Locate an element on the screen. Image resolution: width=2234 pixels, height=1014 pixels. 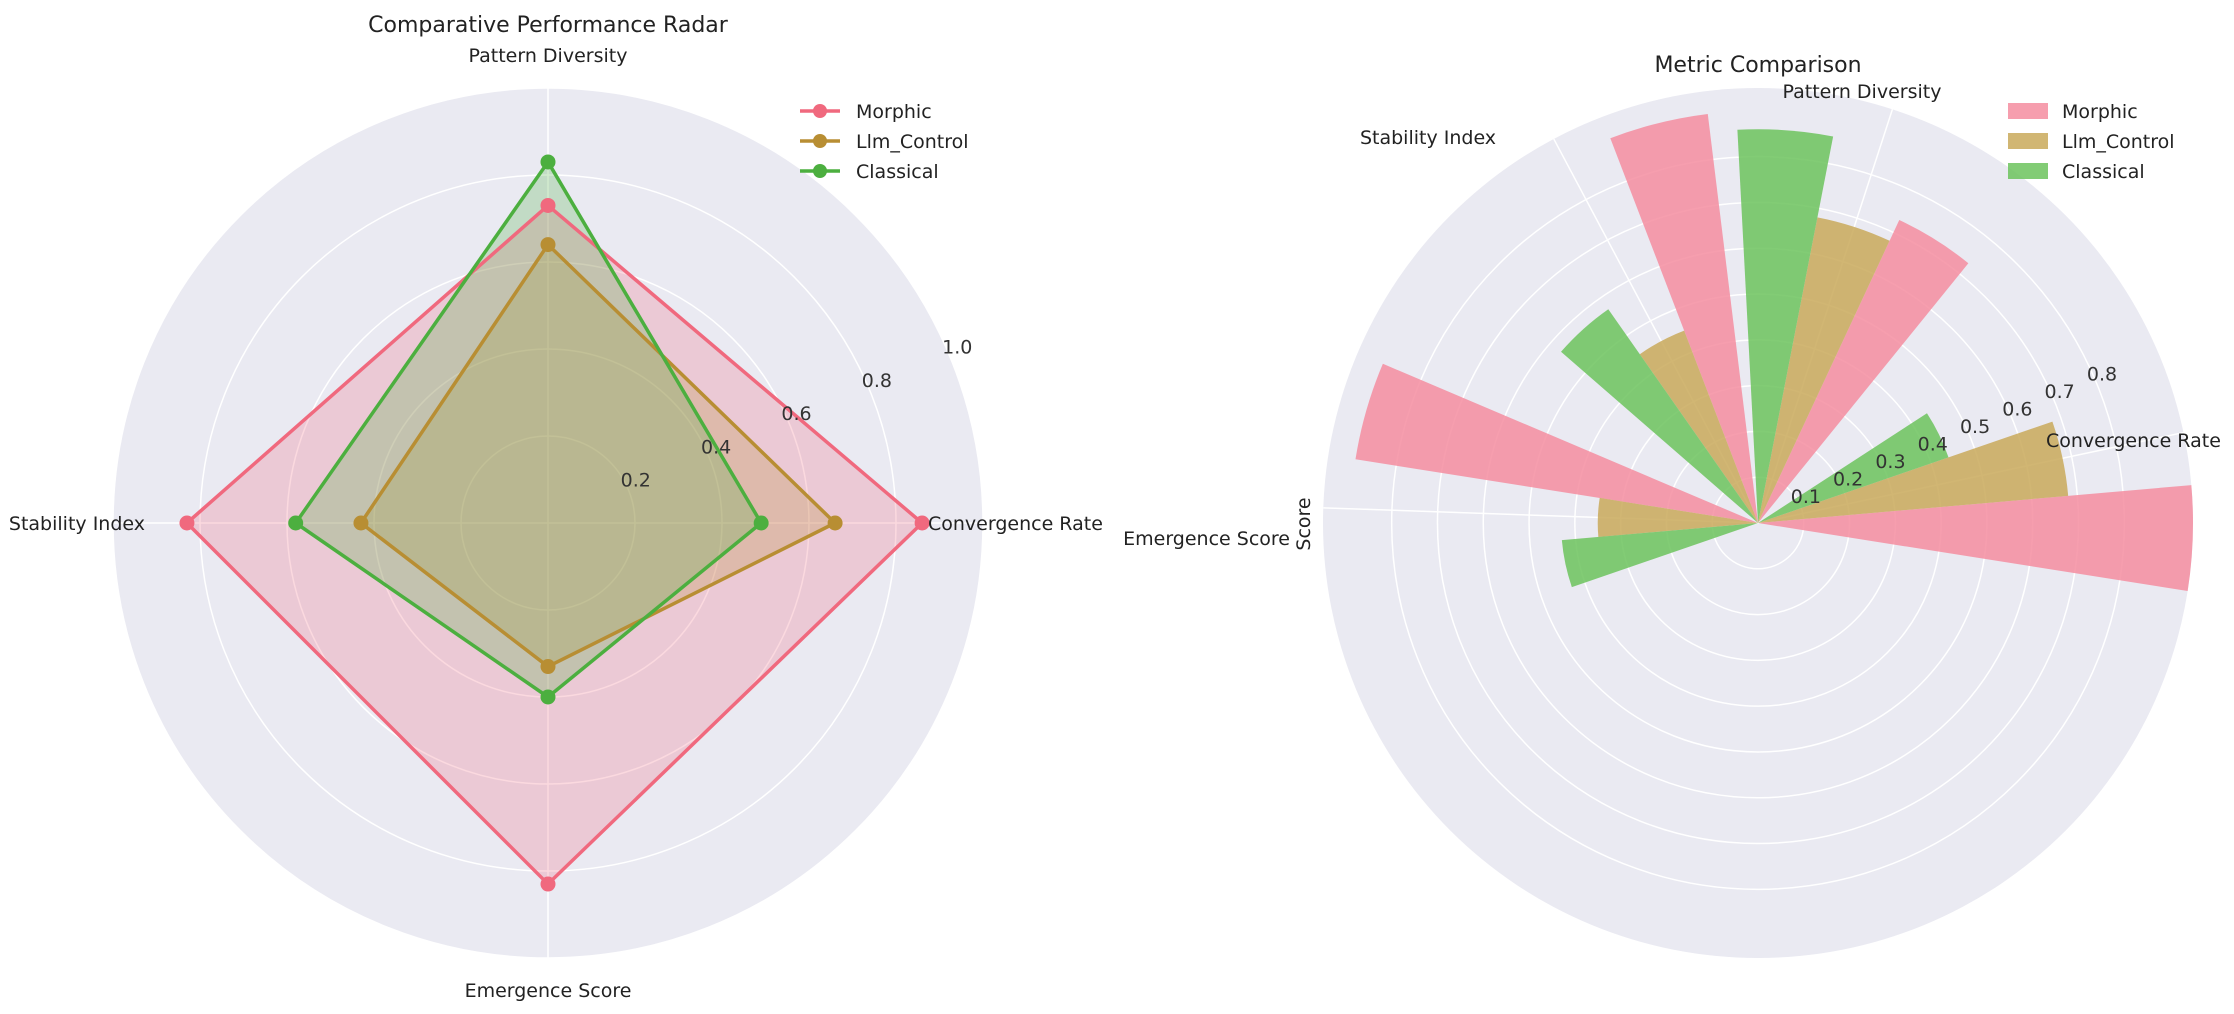
radar-category-label: Pattern Diversity is located at coordinates (548, 56).